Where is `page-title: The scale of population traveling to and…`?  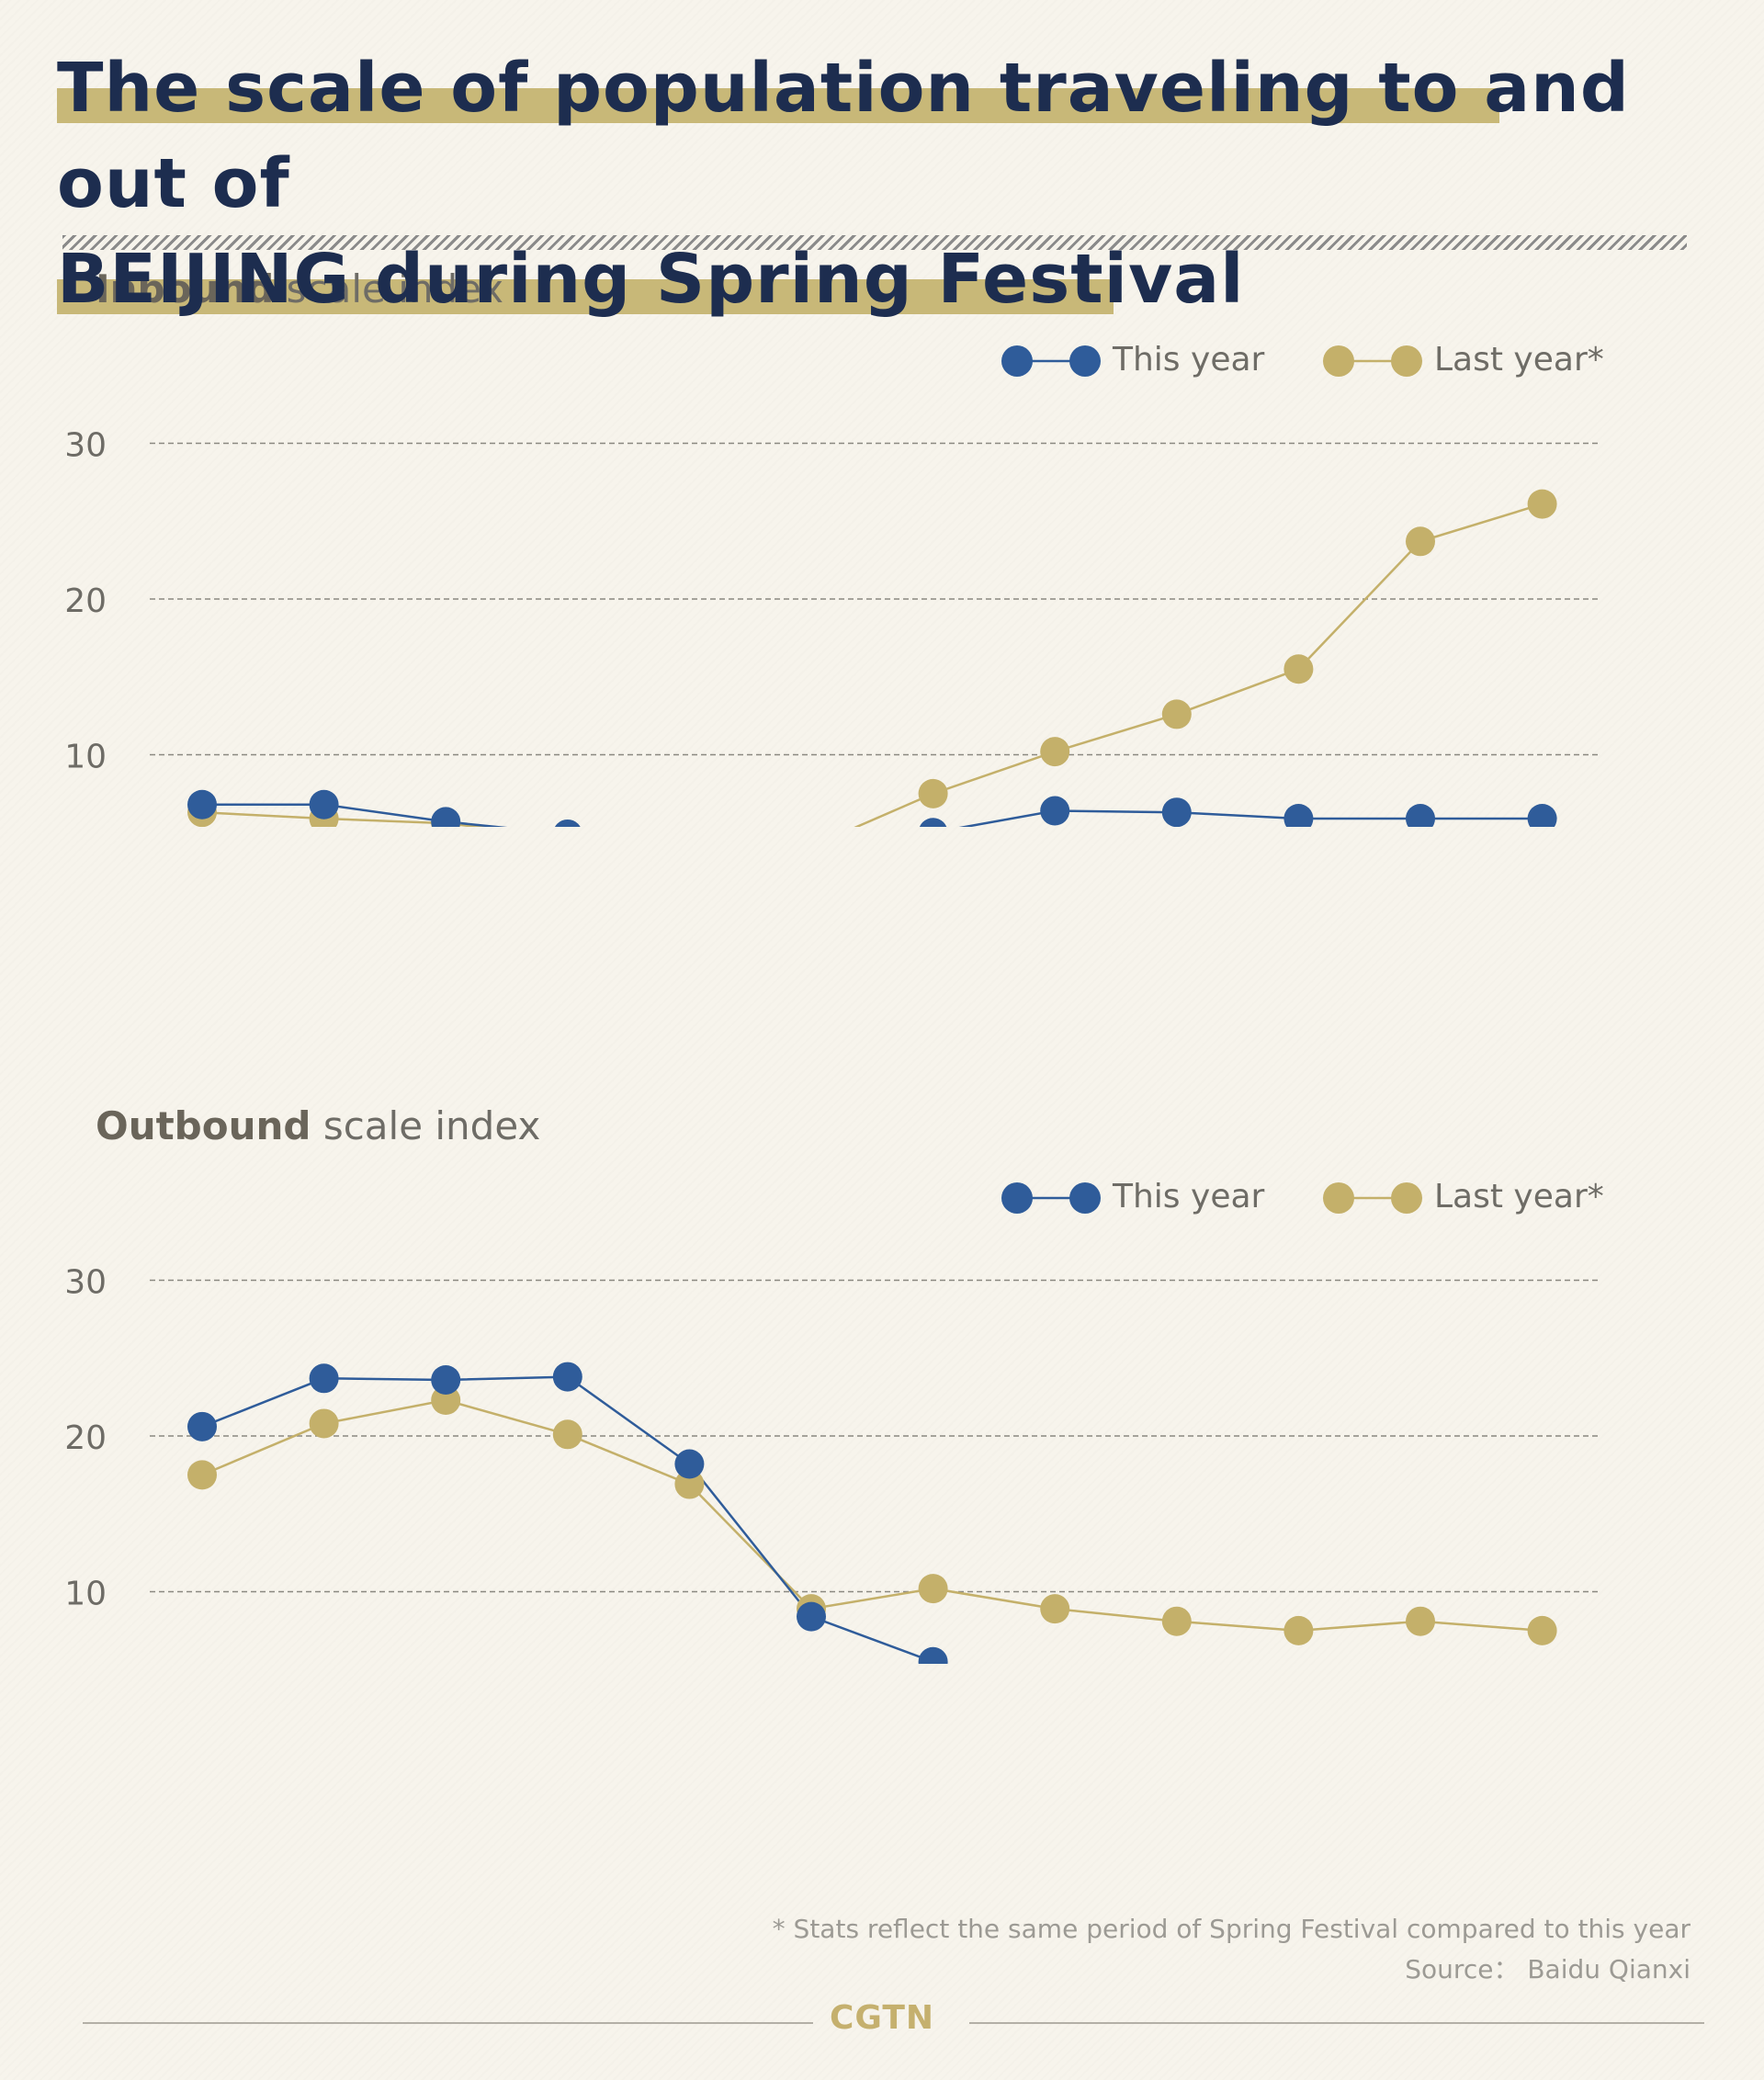
page-title: The scale of population traveling to and… is located at coordinates (884, 183).